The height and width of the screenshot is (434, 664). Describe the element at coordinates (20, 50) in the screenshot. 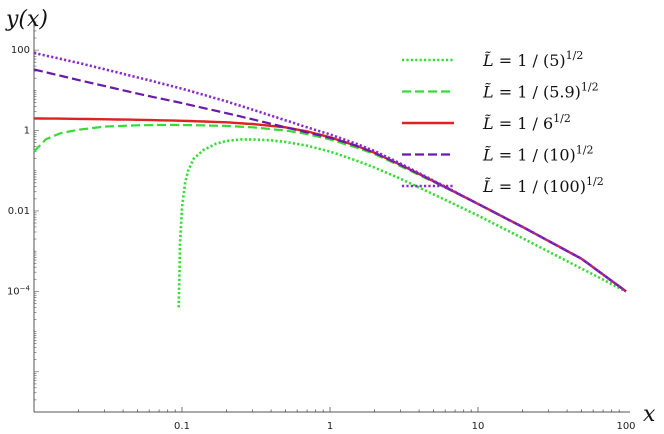

I see `y-tick-label: 100` at that location.